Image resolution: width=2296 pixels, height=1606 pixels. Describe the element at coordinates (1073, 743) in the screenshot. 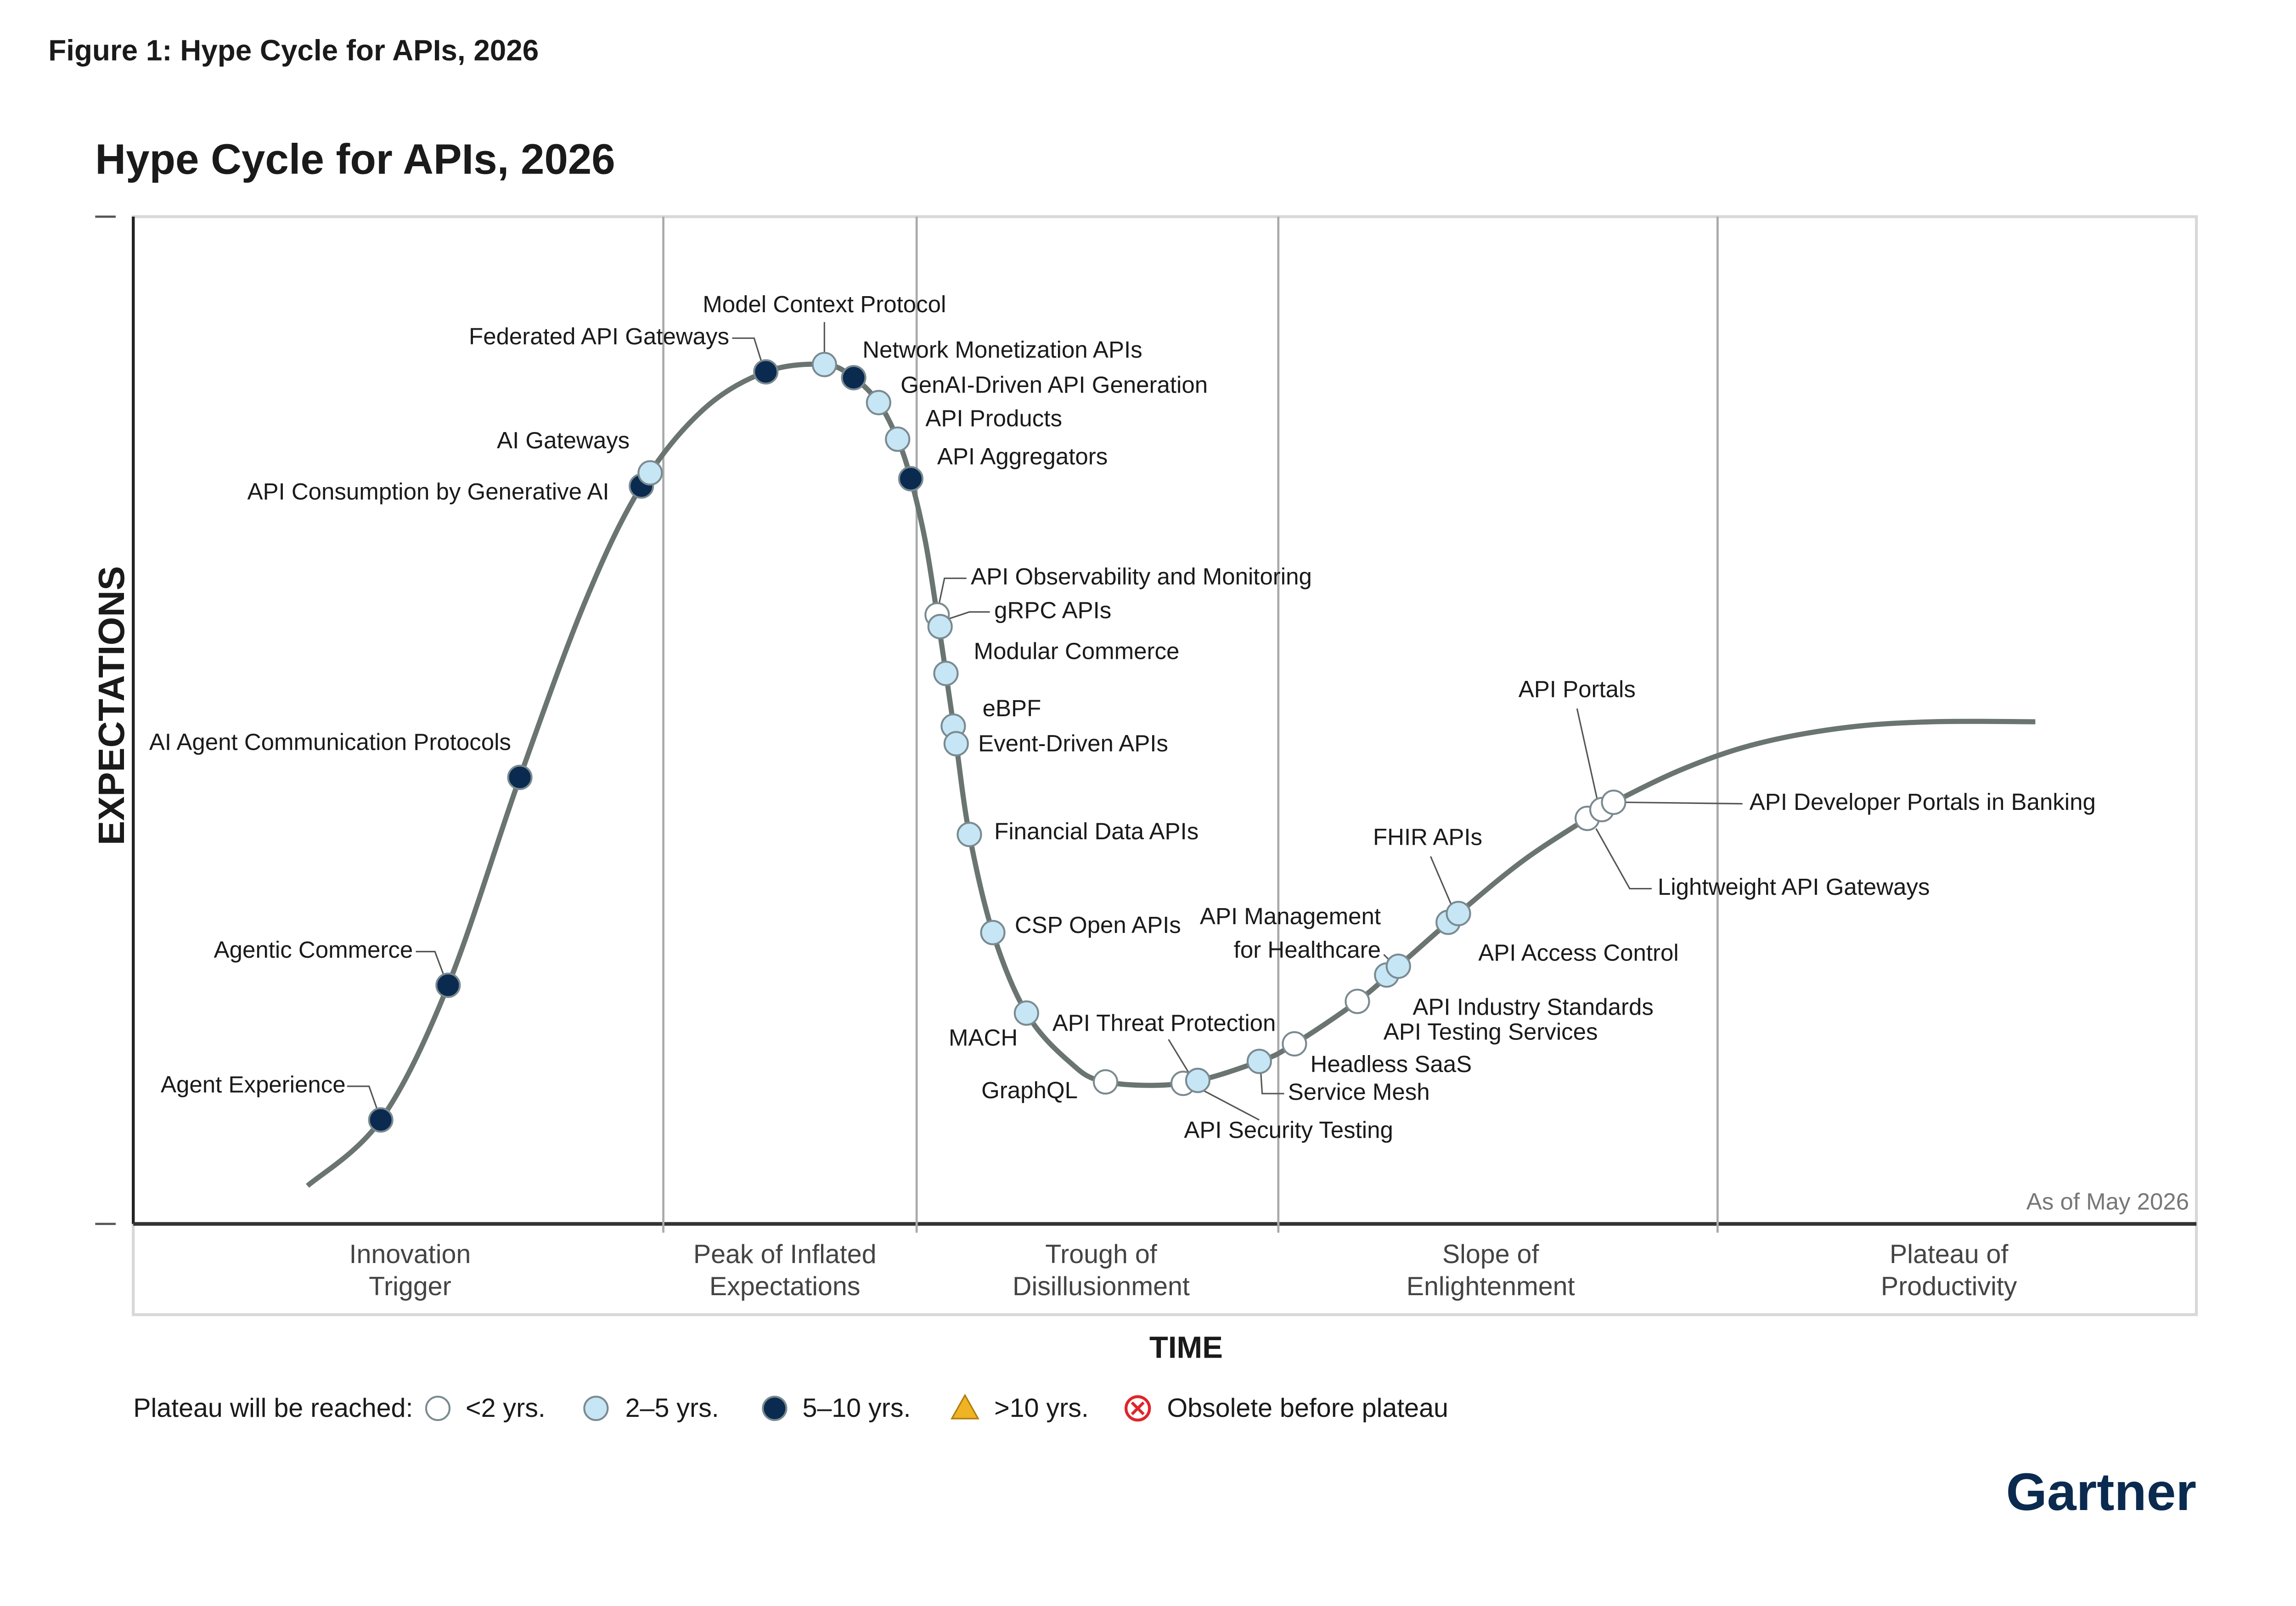

I see `node-label: Event-Driven APIs` at that location.